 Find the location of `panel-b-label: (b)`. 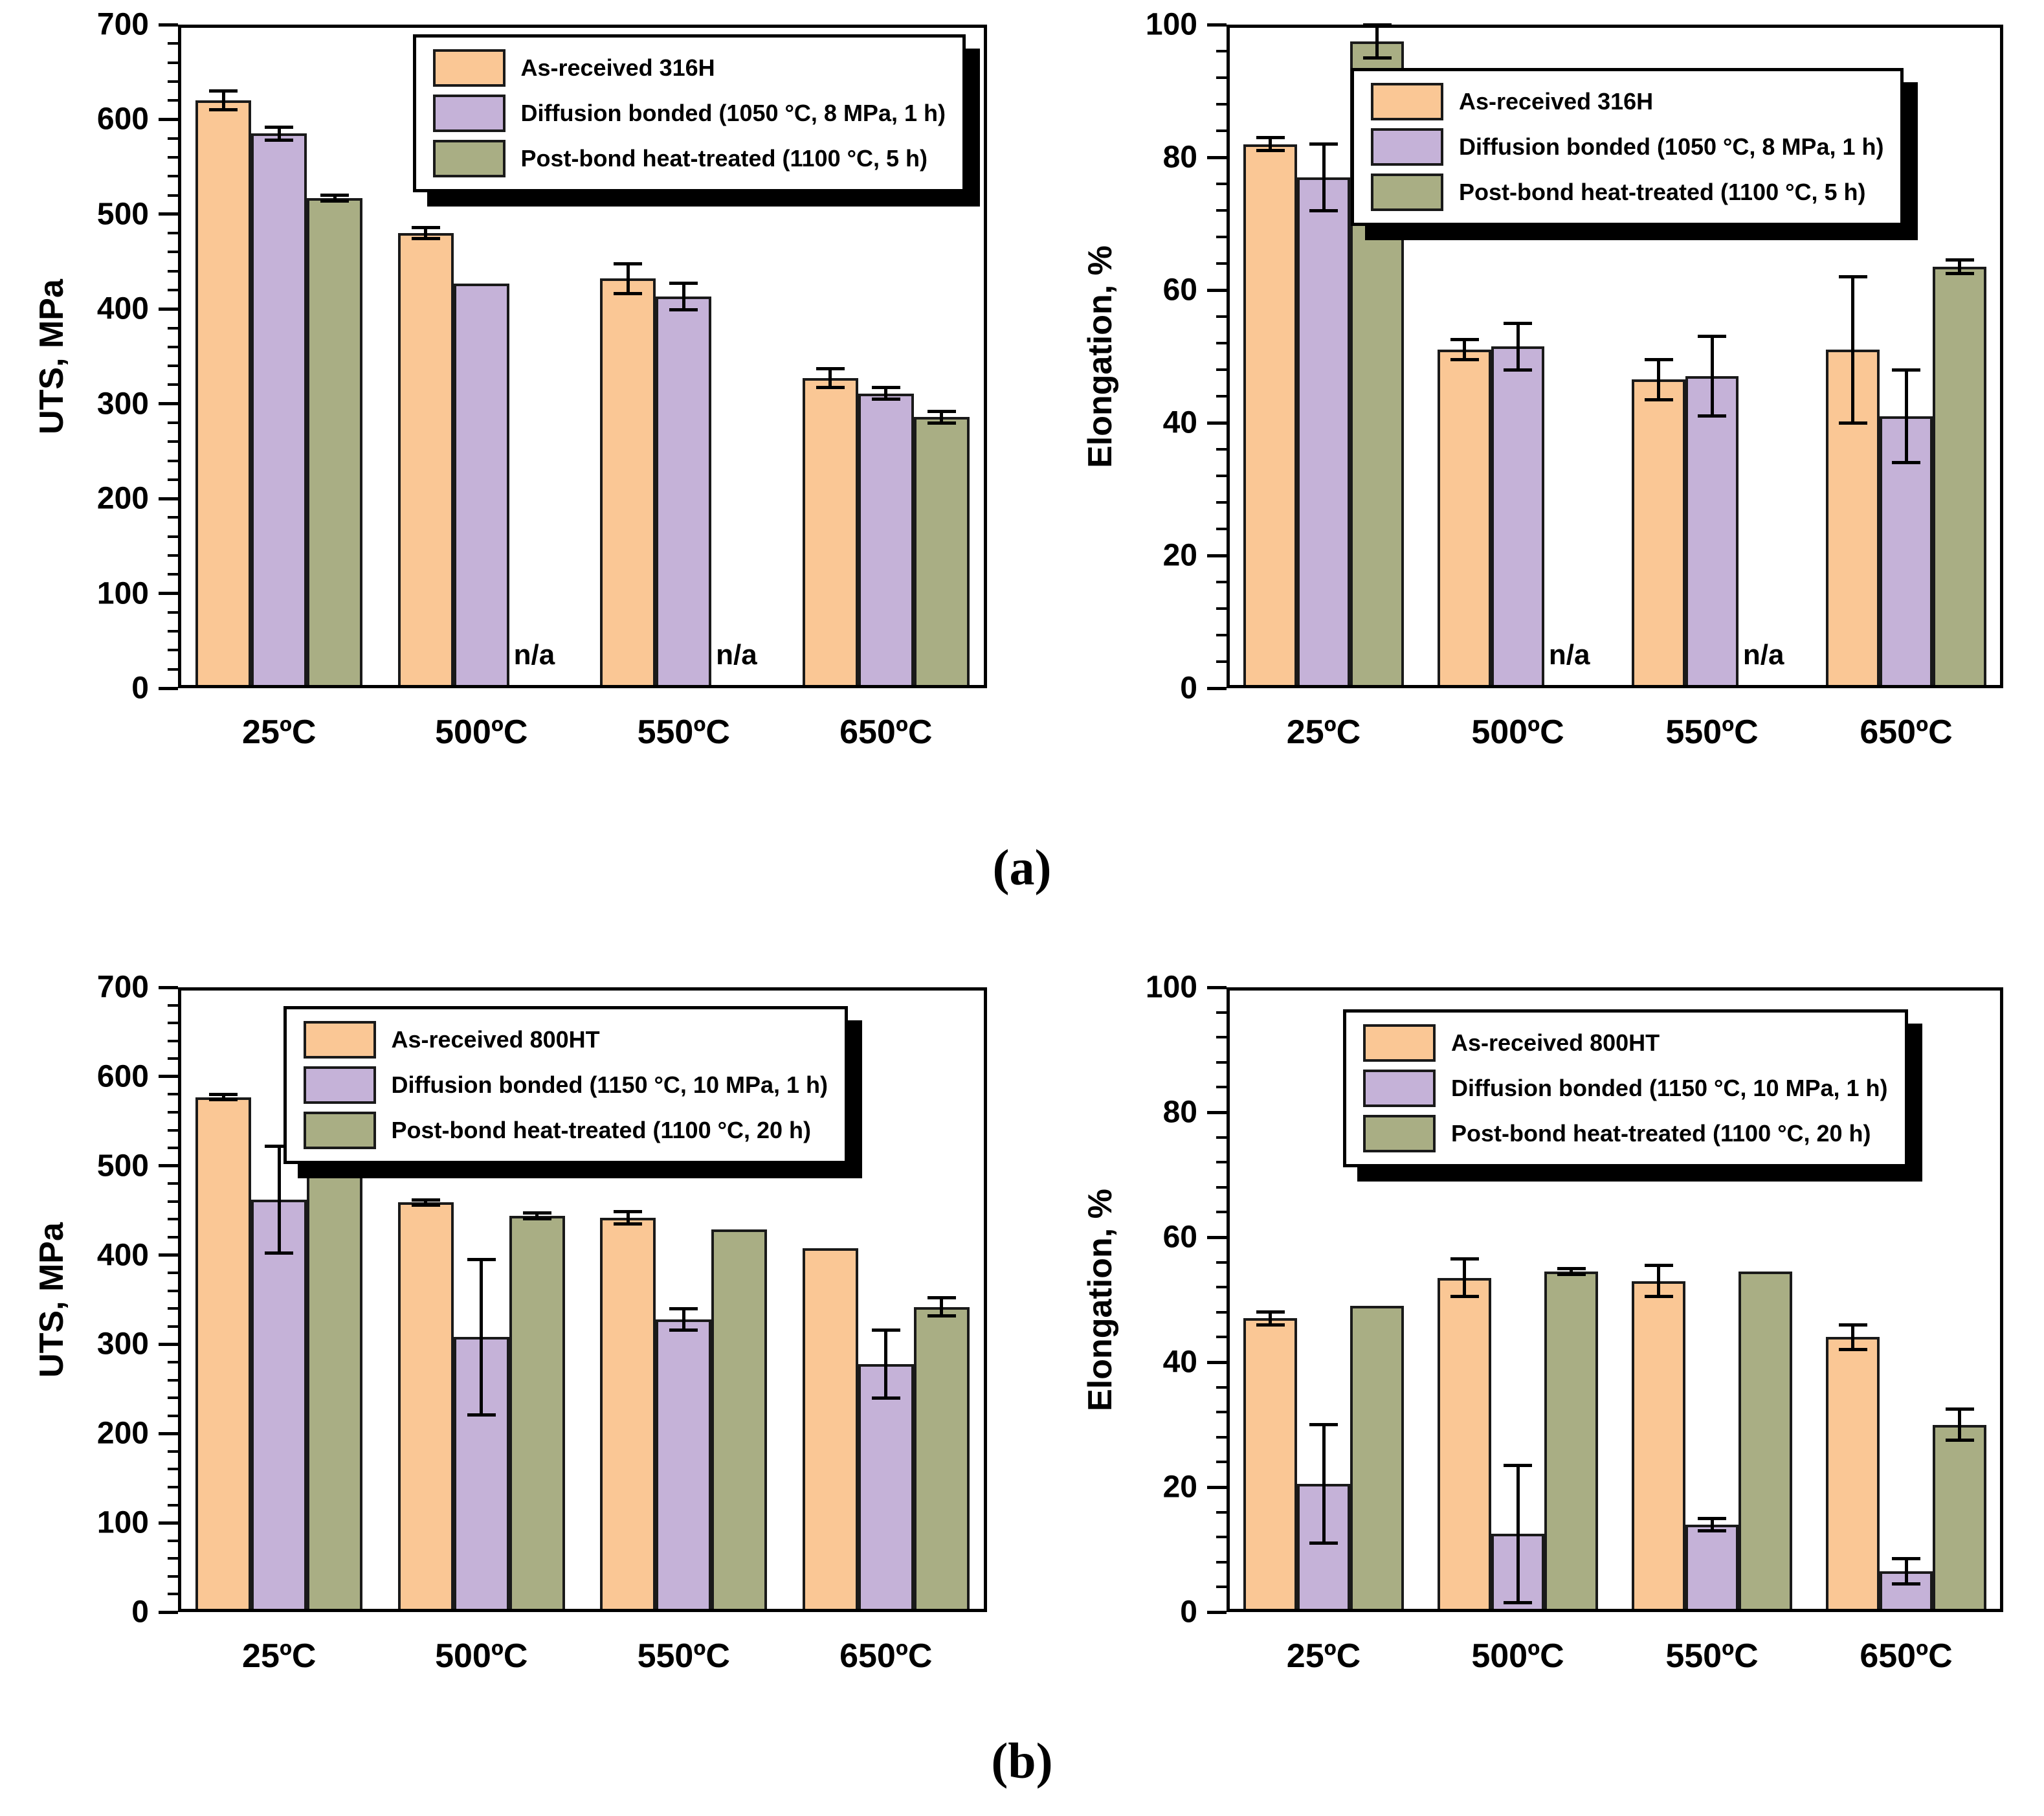

panel-b-label: (b) is located at coordinates (1022, 1761).